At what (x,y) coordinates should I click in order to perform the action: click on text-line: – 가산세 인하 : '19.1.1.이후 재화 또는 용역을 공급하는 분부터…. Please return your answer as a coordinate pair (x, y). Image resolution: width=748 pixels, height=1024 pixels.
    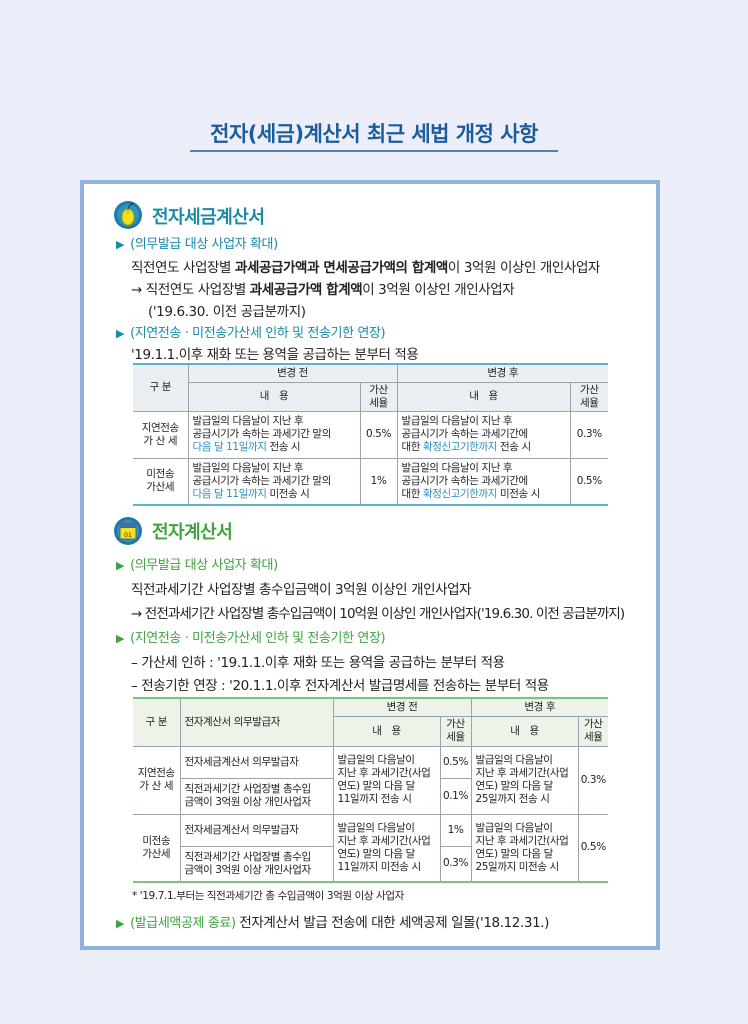
    Looking at the image, I should click on (318, 663).